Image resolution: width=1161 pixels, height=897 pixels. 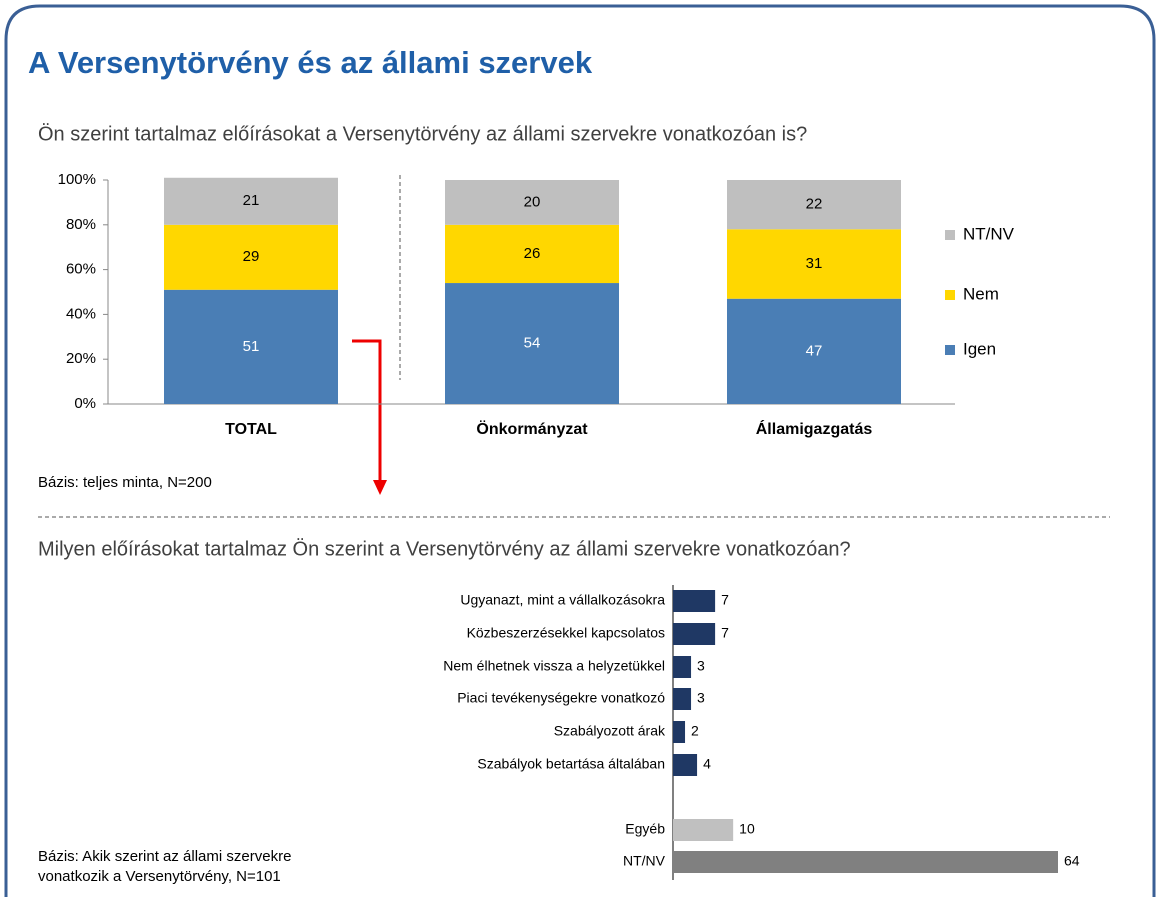 I want to click on category-label: Egyéb, so click(x=645, y=829).